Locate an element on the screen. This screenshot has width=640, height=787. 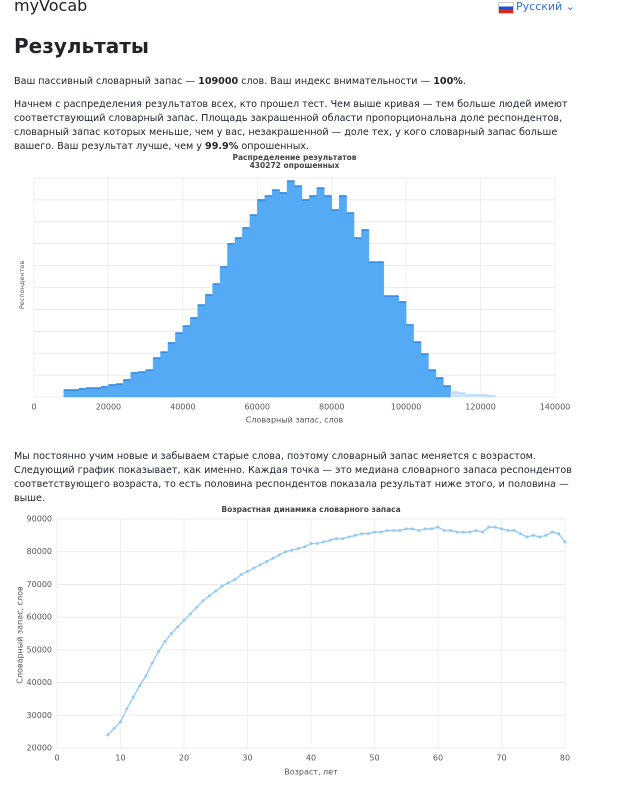
y-tick-label: 20000 is located at coordinates (39, 748).